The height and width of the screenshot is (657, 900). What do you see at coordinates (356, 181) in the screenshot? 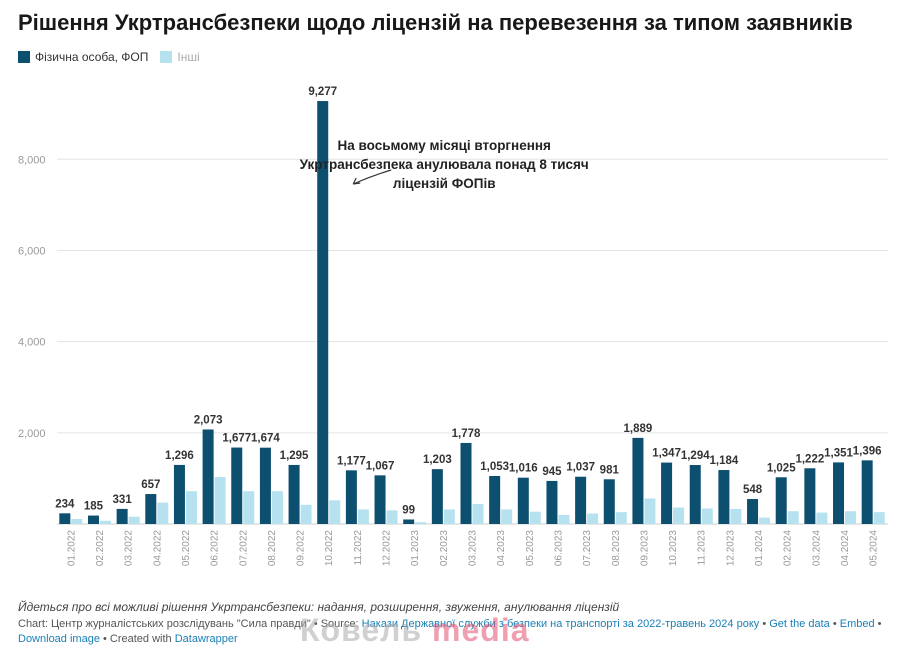
I see `annotation-arrowhead` at bounding box center [356, 181].